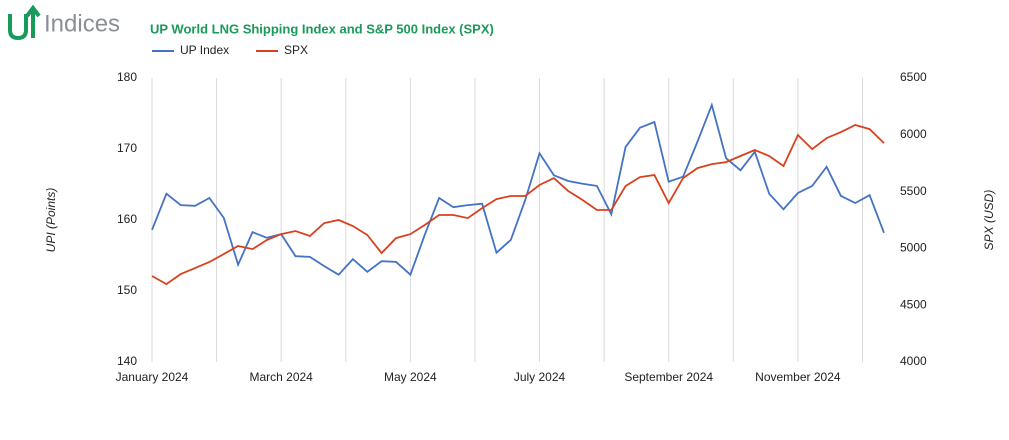 This screenshot has width=1009, height=440. Describe the element at coordinates (127, 77) in the screenshot. I see `y-tick-label: 180` at that location.